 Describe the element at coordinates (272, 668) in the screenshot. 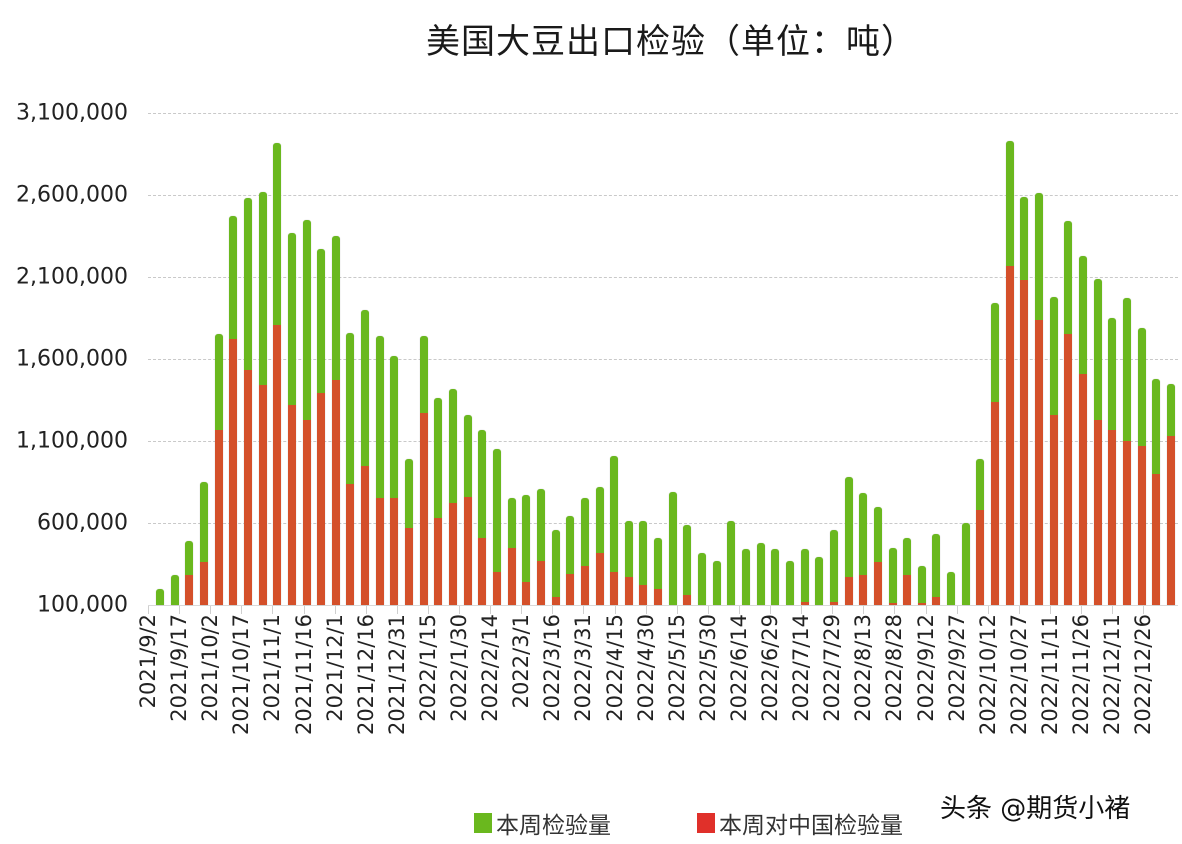

I see `x-tick-label: 2021/11/1` at that location.